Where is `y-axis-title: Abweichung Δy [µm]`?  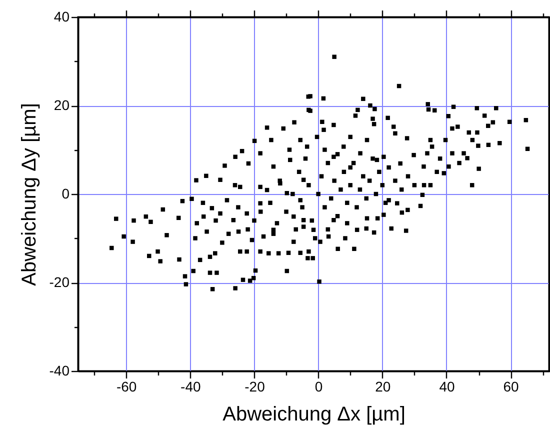
y-axis-title: Abweichung Δy [µm] is located at coordinates (29, 194).